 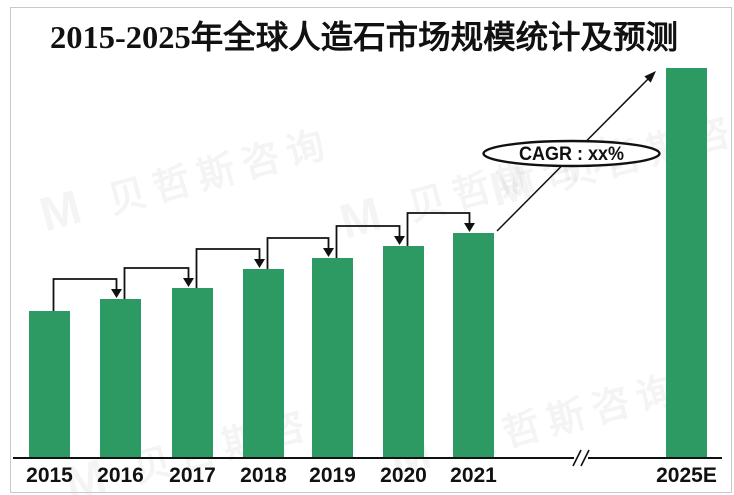 I want to click on chart-title: 2015-2025年全球人造石市场规模统计及预测, so click(x=364, y=37).